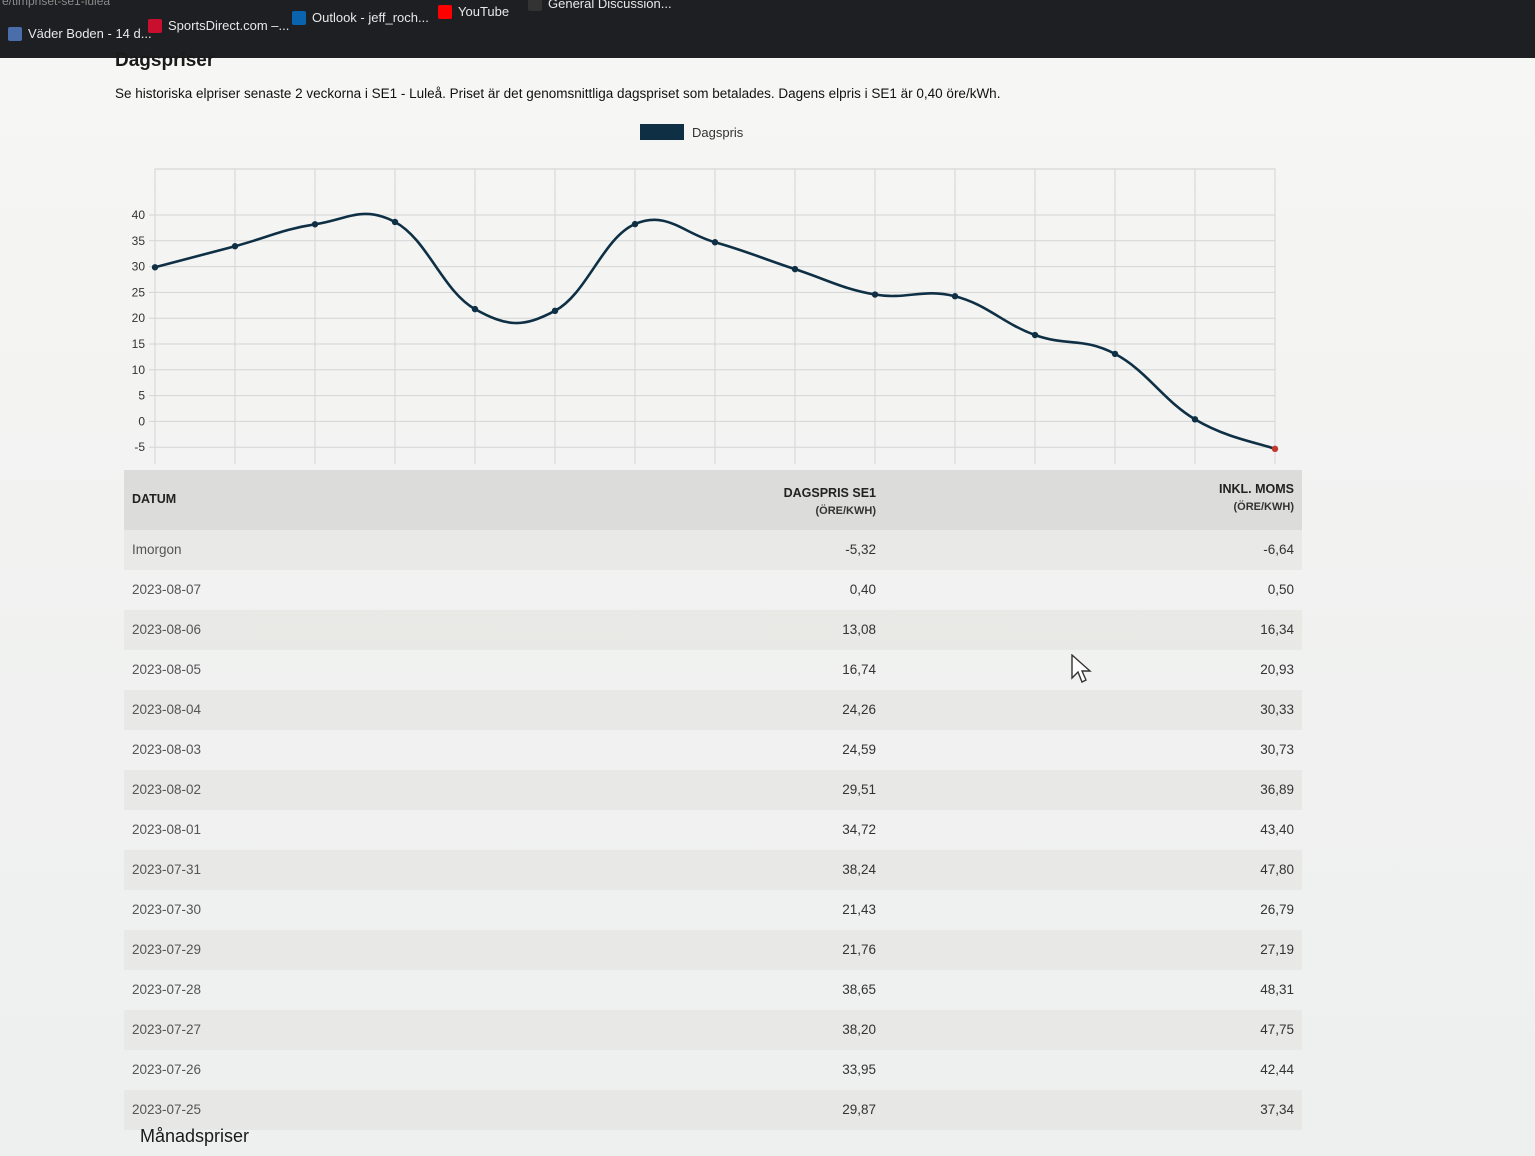 Image resolution: width=1535 pixels, height=1156 pixels. What do you see at coordinates (167, 709) in the screenshot?
I see `row-date: 2023-08-04` at bounding box center [167, 709].